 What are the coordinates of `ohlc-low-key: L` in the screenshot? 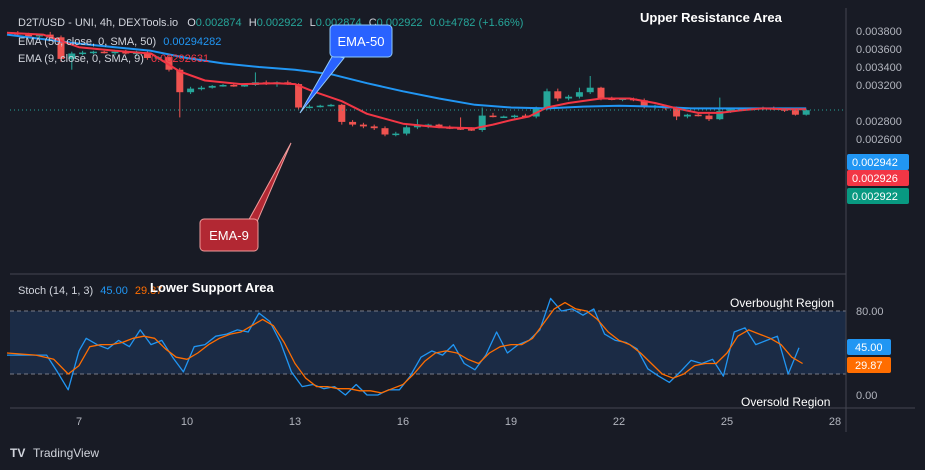 It's located at (313, 23).